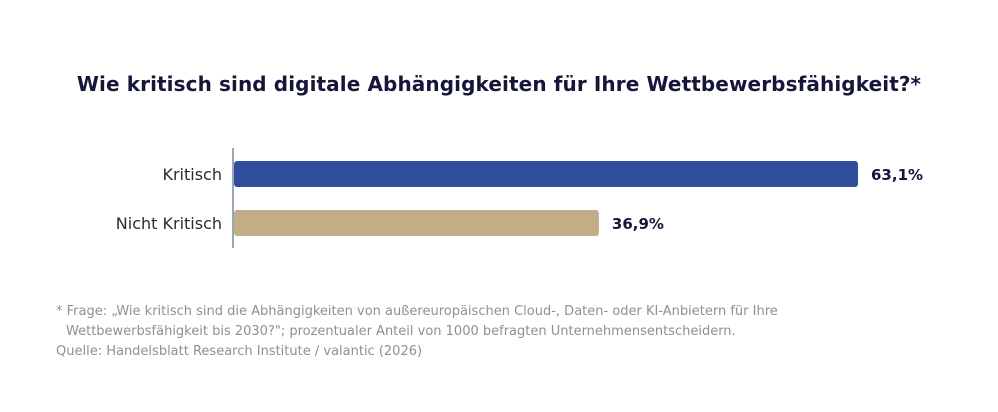 The height and width of the screenshot is (412, 998). Describe the element at coordinates (192, 174) in the screenshot. I see `category-label: Kritisch` at that location.